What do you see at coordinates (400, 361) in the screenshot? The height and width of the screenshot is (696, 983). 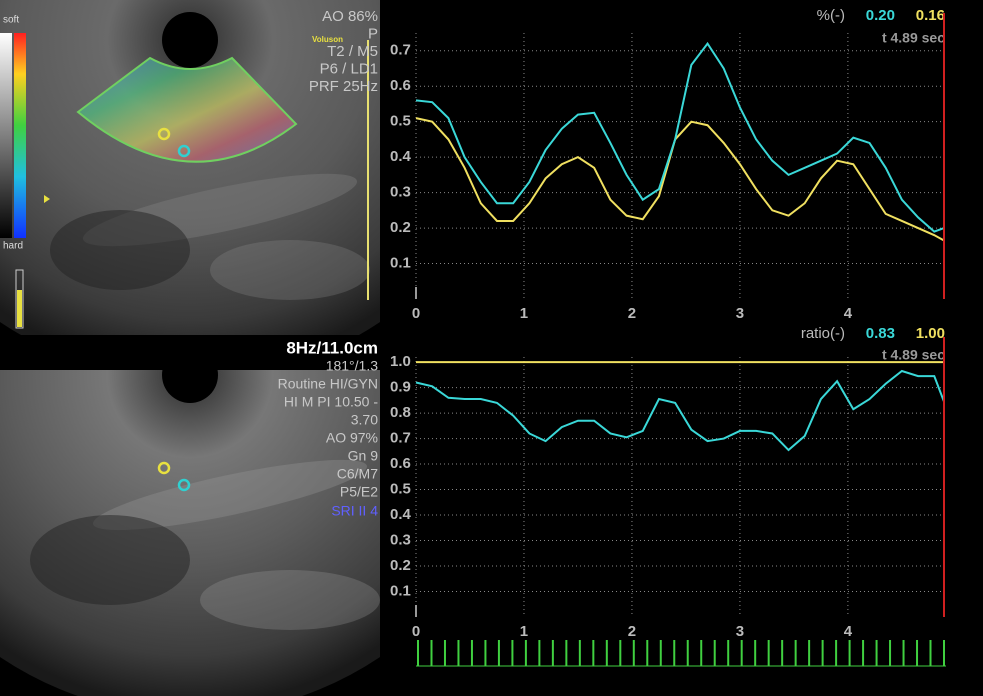 I see `y-tick-label: 1.0` at bounding box center [400, 361].